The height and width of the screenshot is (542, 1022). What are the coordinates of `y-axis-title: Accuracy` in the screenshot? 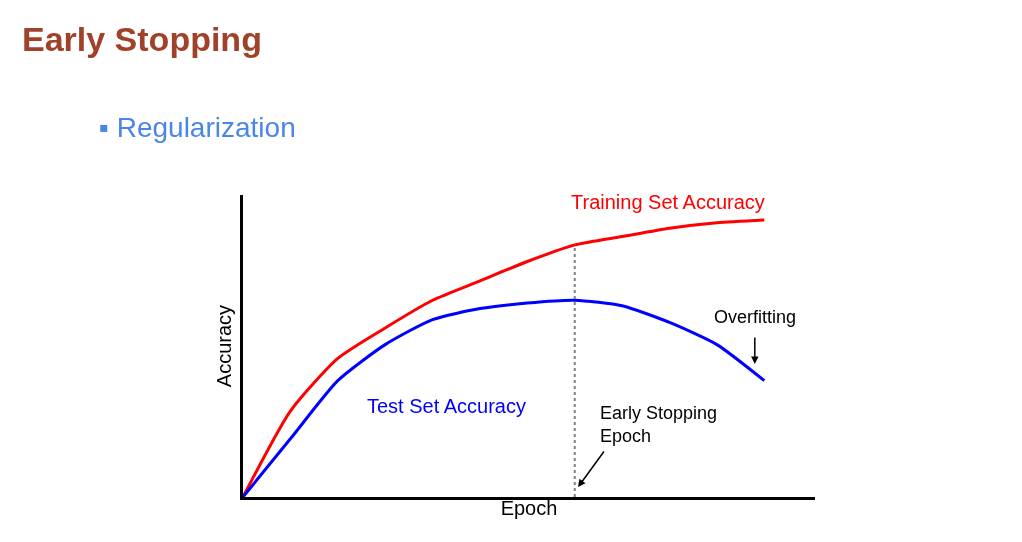 It's located at (223, 346).